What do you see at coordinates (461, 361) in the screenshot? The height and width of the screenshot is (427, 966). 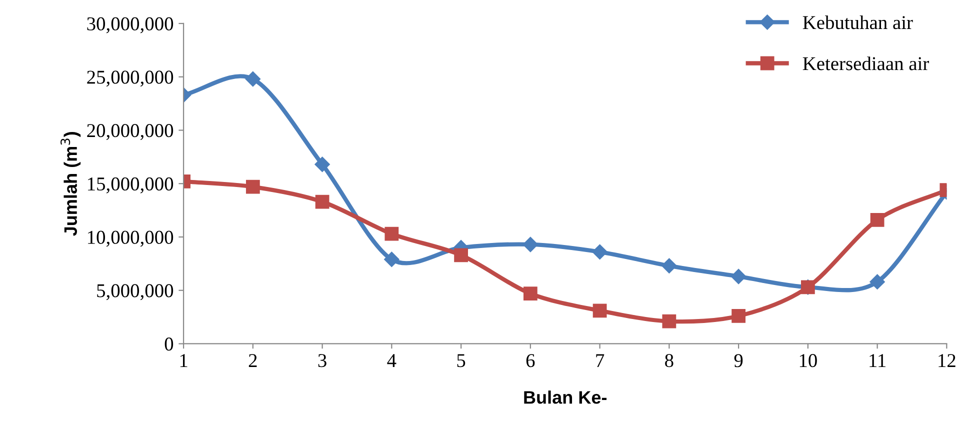 I see `x-tick-label: 5` at bounding box center [461, 361].